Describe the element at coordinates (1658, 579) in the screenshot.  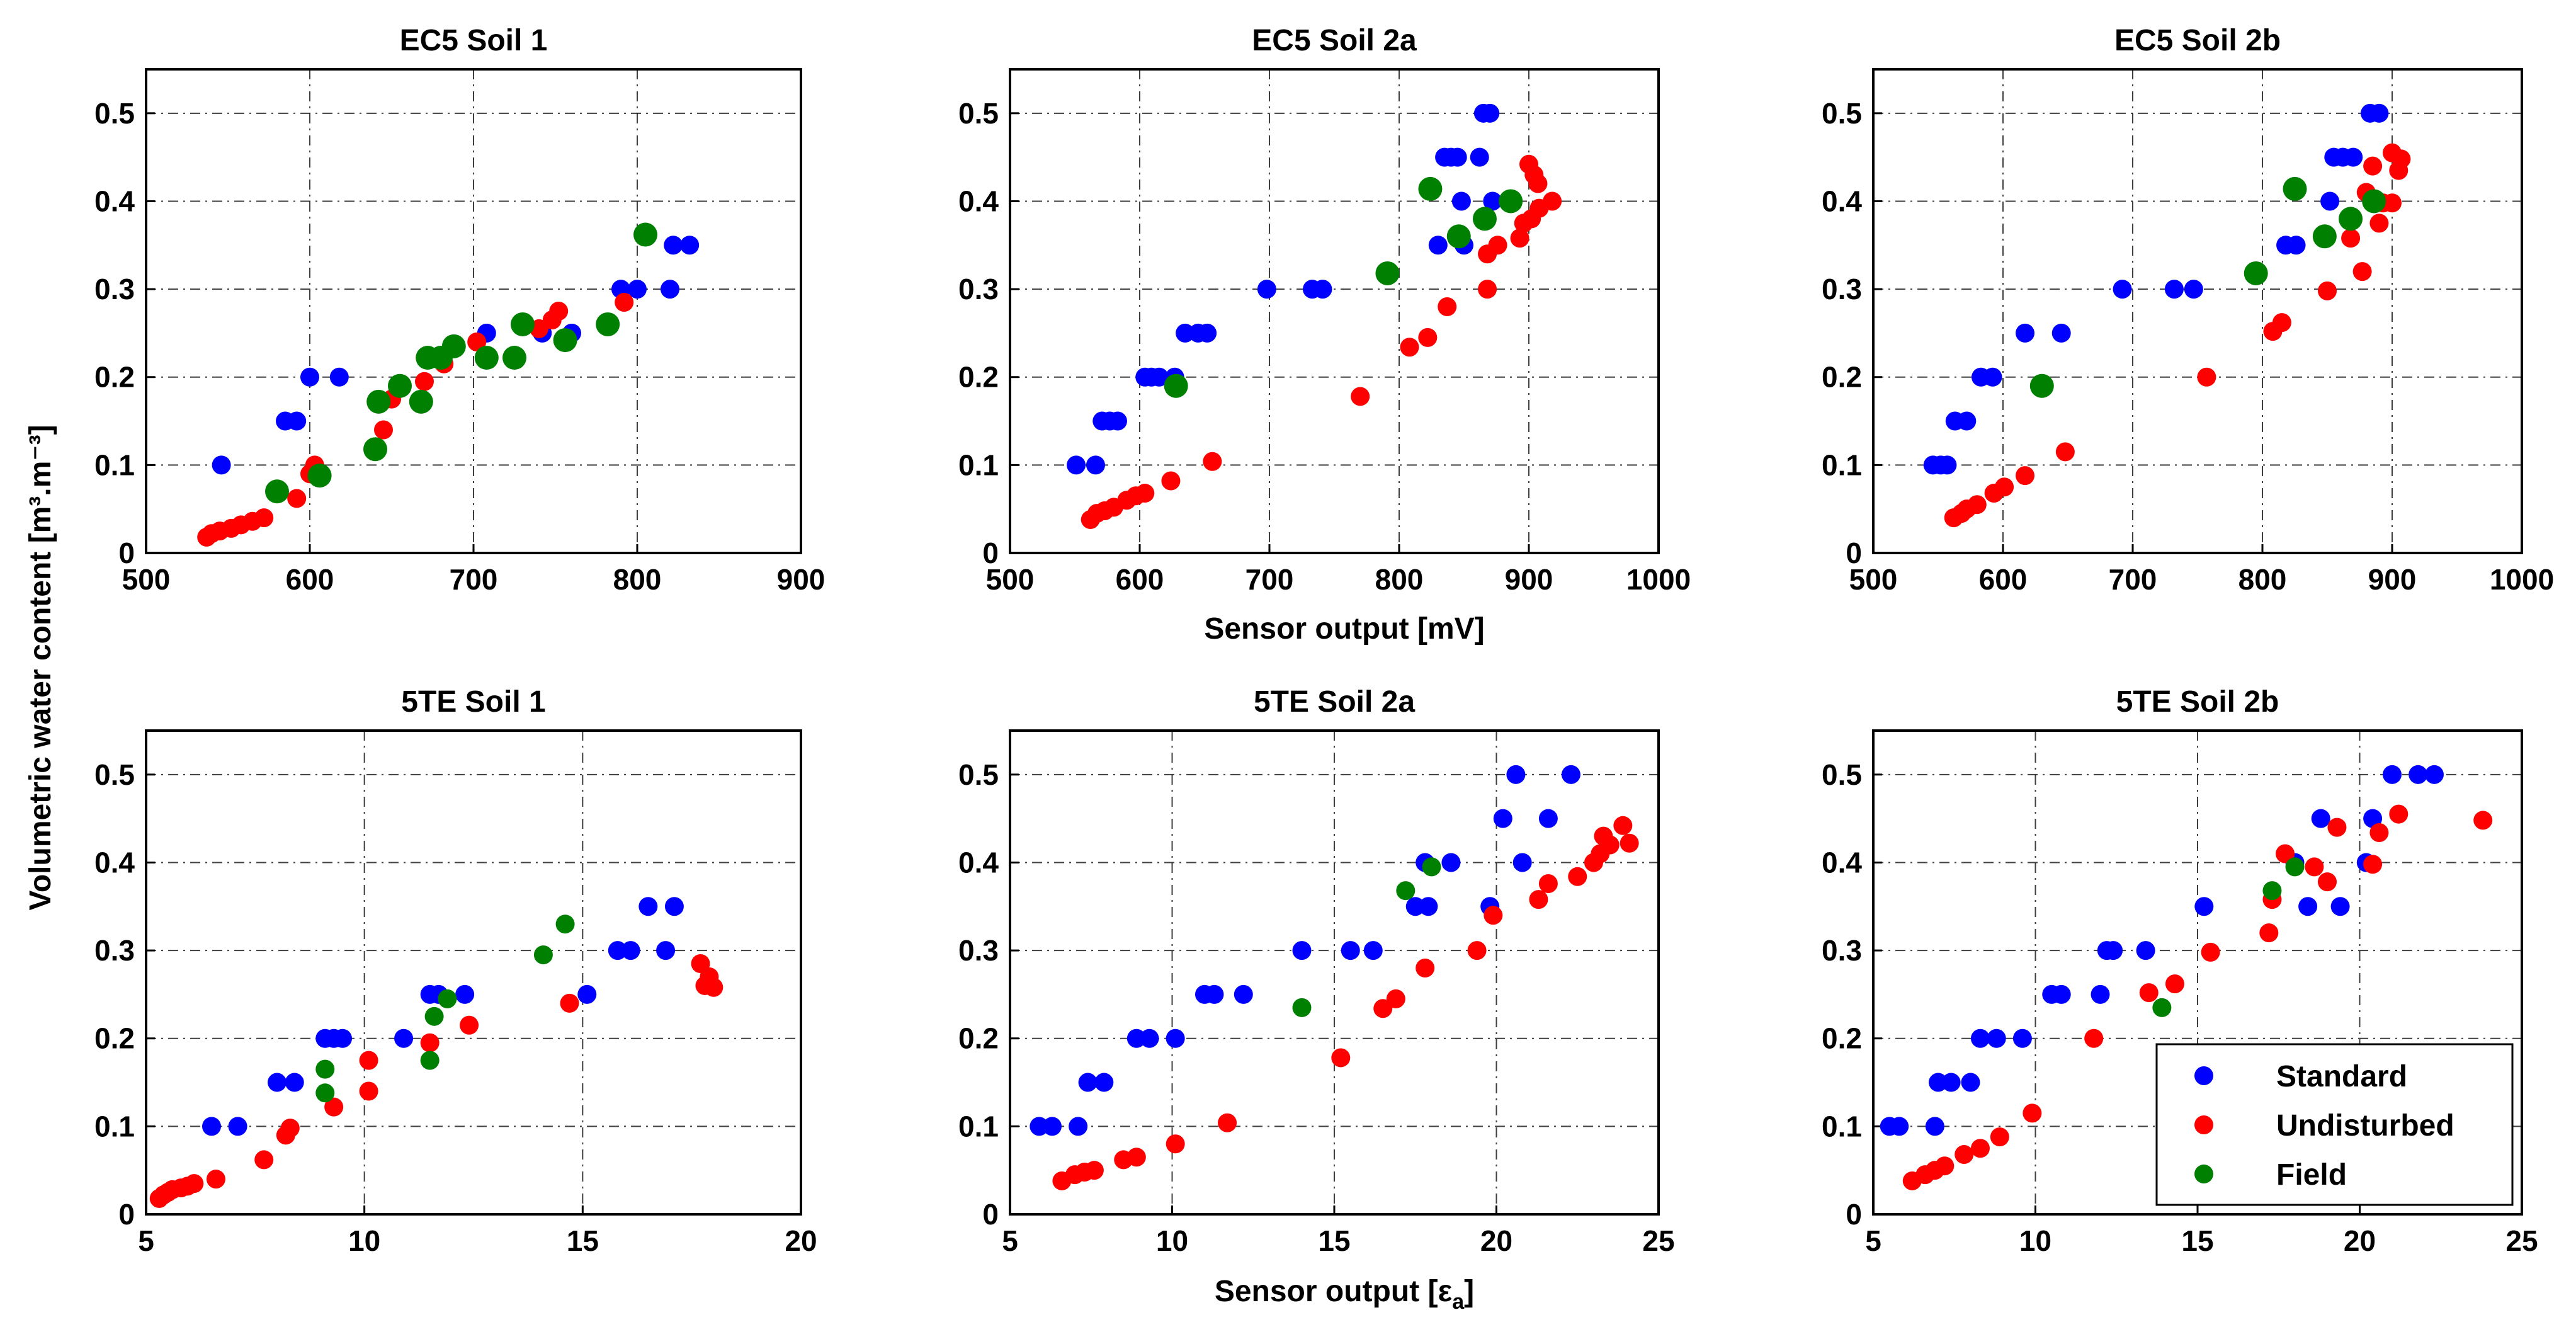
I see `x-tick-label: 1000` at that location.